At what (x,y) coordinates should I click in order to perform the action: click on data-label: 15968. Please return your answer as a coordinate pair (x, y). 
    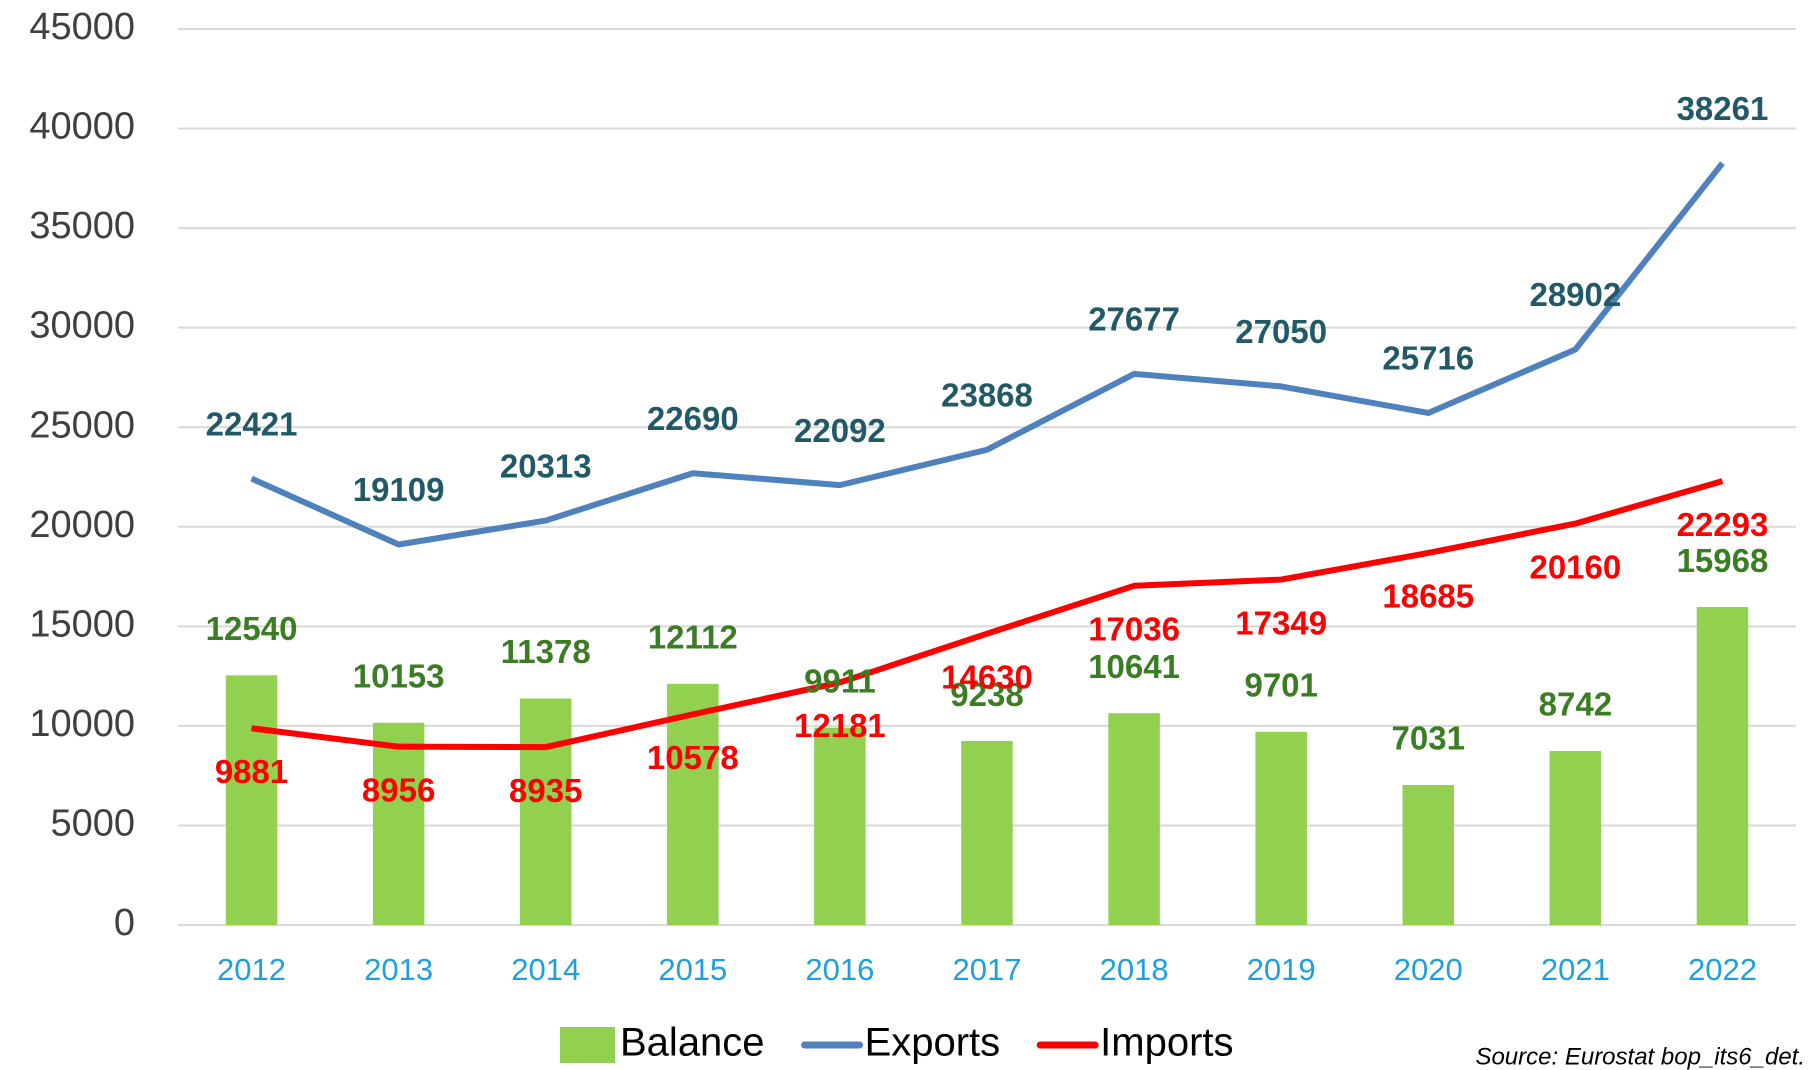
    Looking at the image, I should click on (1723, 560).